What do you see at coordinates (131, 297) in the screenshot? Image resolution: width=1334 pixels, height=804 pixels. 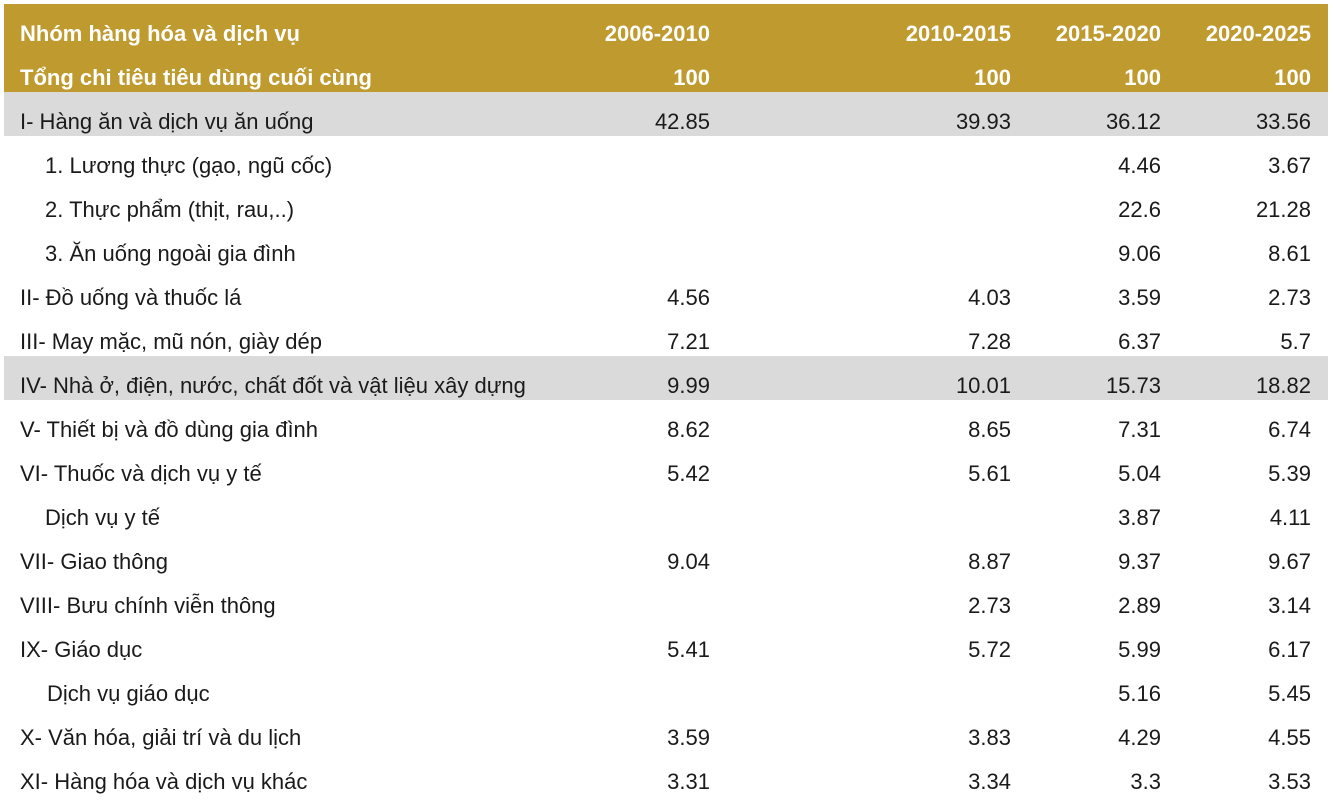 I see `row-label: II- Đồ uống và thuốc lá` at bounding box center [131, 297].